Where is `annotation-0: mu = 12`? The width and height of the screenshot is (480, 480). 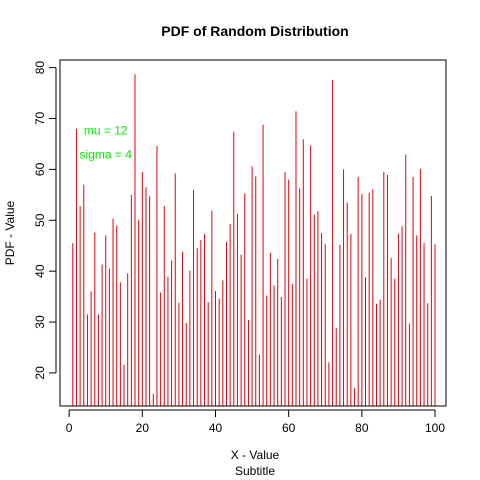
annotation-0: mu = 12 is located at coordinates (106, 131).